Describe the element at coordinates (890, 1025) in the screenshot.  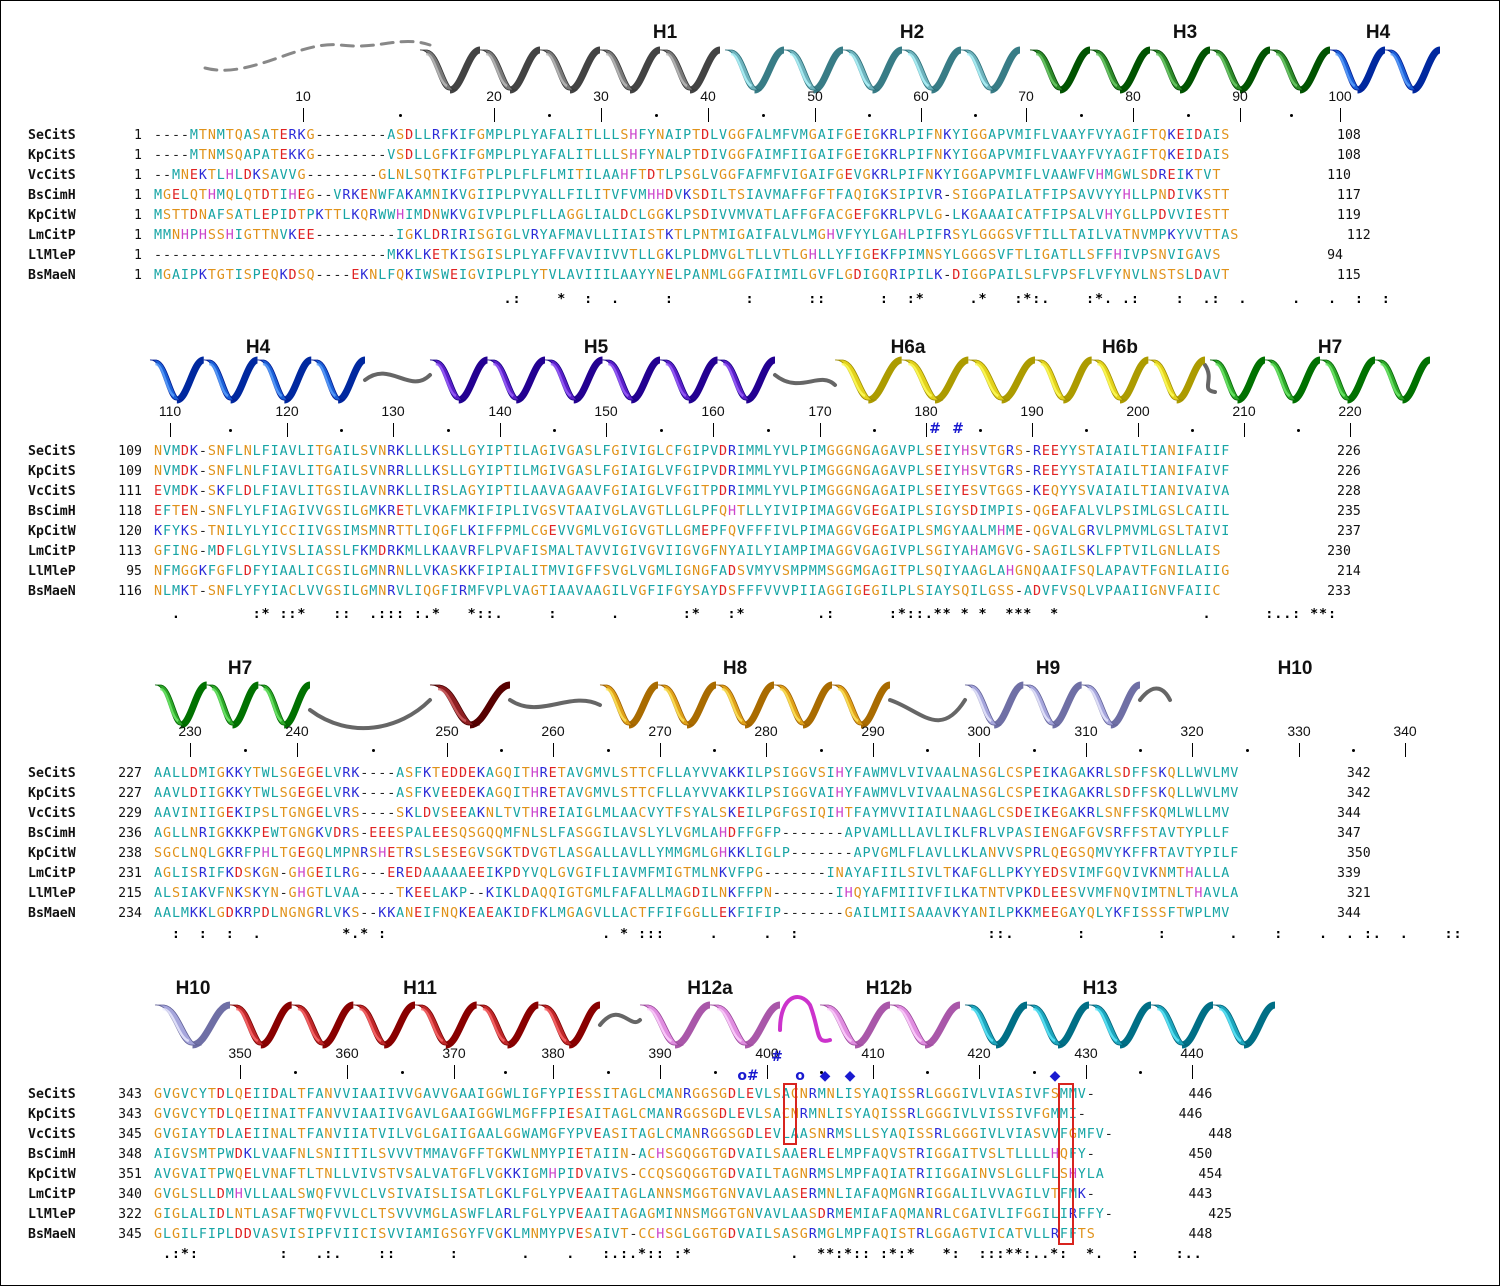
I see `helix-h12b-s4` at that location.